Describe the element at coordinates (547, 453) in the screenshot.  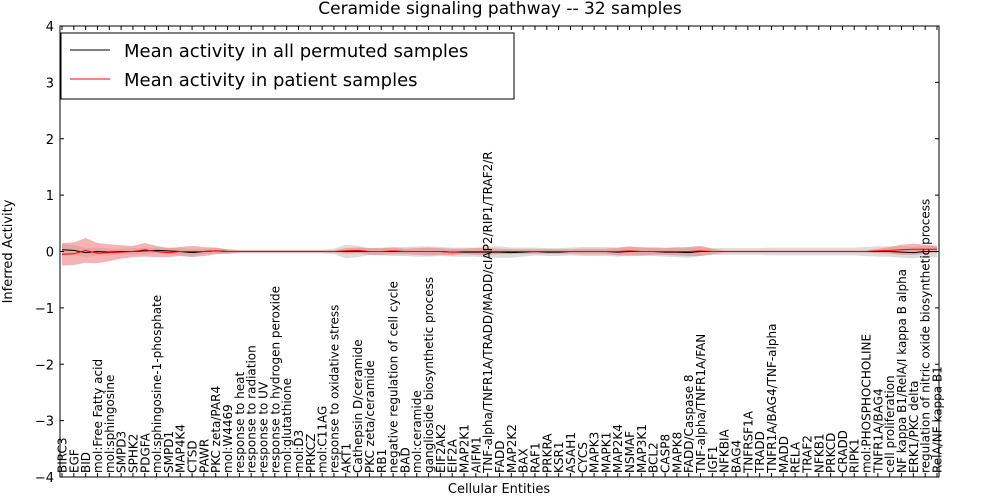
I see `x-tick-label: PRKRA` at that location.